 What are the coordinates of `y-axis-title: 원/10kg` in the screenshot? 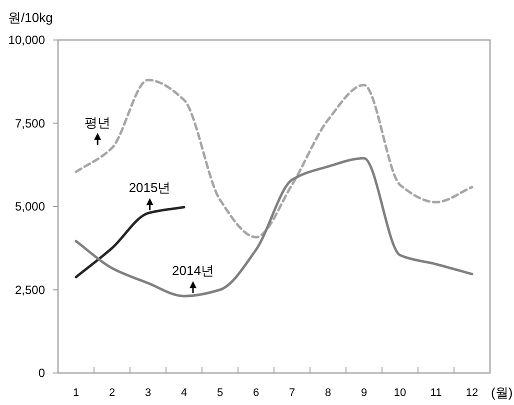 It's located at (30, 17).